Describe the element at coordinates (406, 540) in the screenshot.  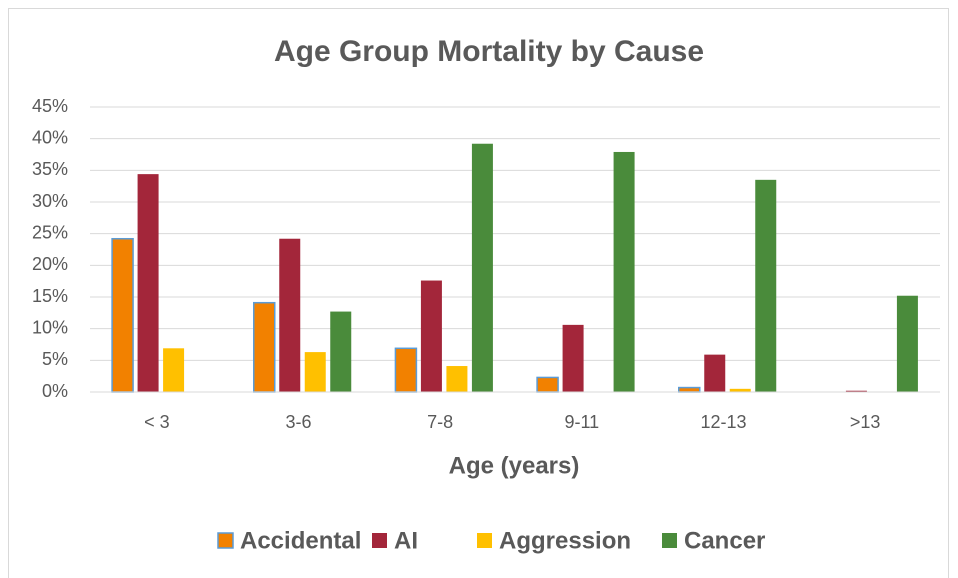
I see `legend-label: AI` at that location.